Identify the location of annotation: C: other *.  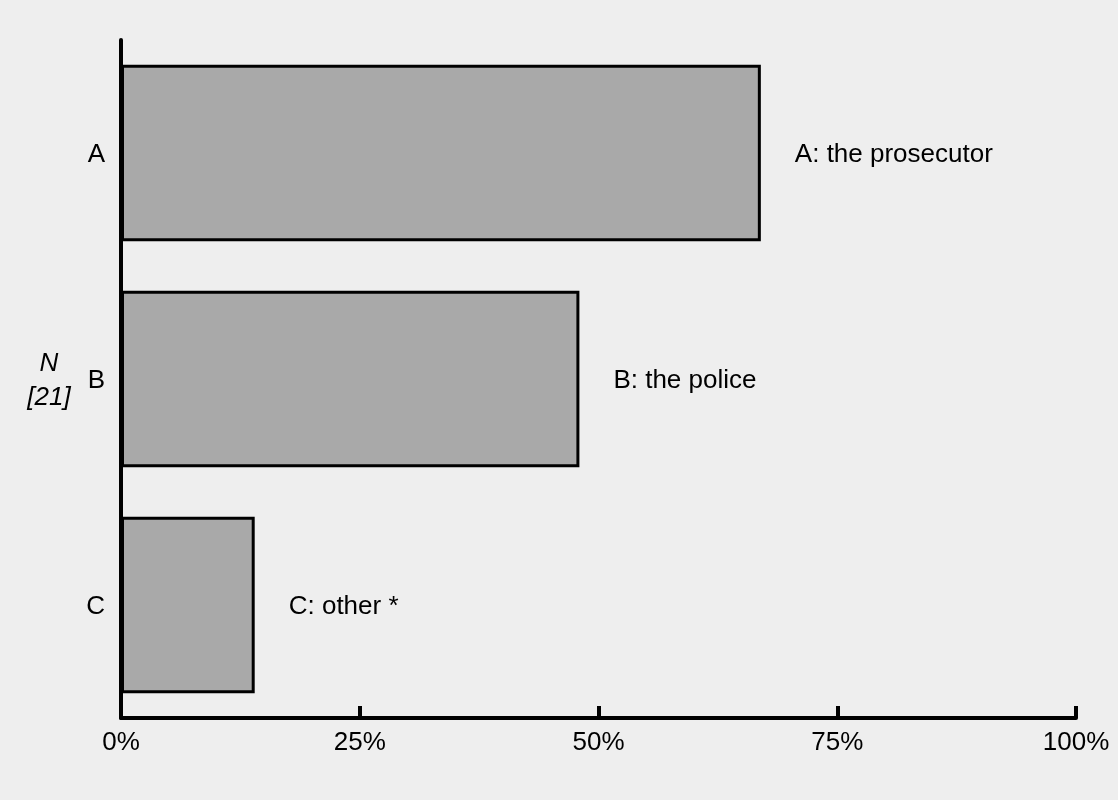
(343, 605).